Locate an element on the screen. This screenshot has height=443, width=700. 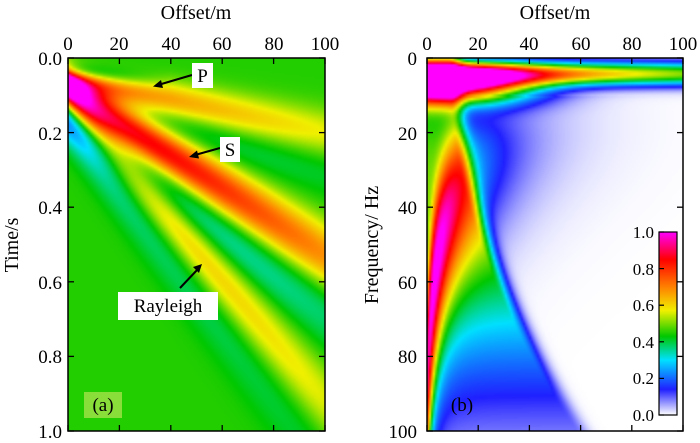
panel-b-y-tick-label: 0 is located at coordinates (413, 59).